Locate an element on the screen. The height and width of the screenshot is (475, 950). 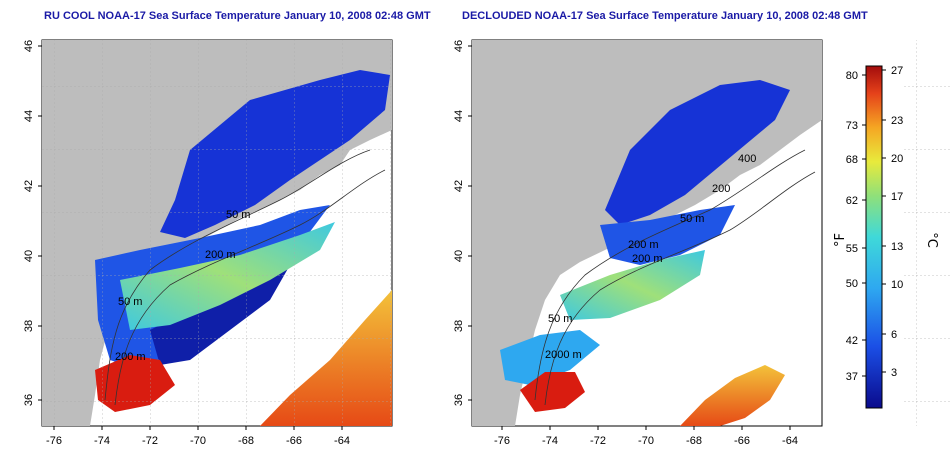
right-x-tick: -68 is located at coordinates (694, 441).